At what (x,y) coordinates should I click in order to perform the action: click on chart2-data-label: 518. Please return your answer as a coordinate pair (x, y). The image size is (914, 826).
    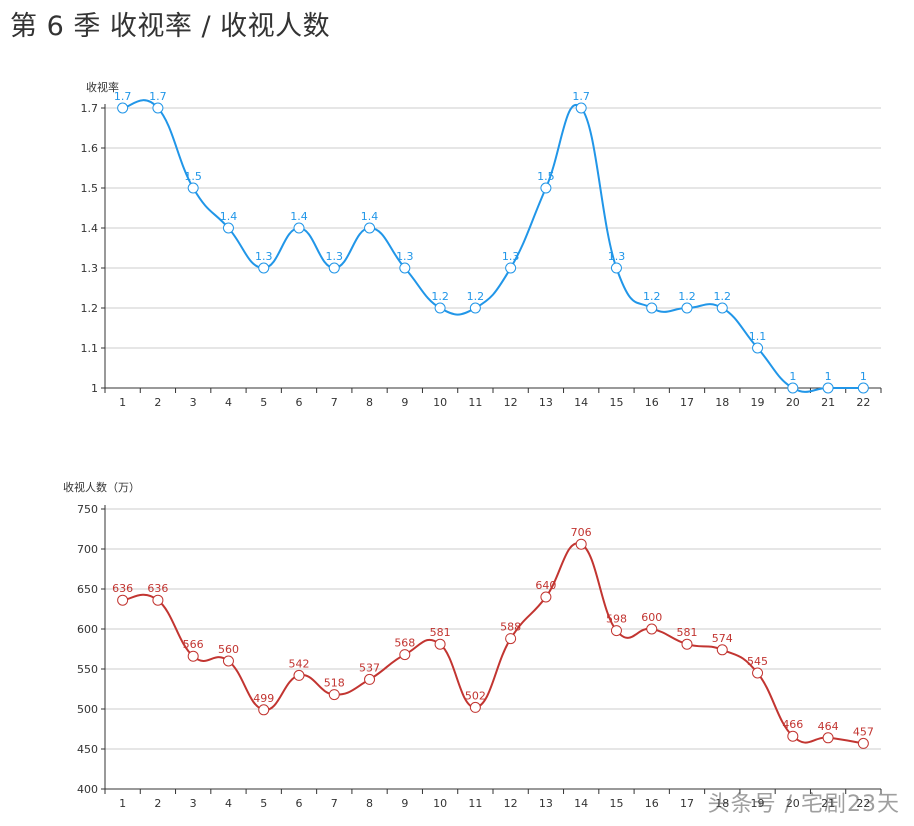
    Looking at the image, I should click on (334, 683).